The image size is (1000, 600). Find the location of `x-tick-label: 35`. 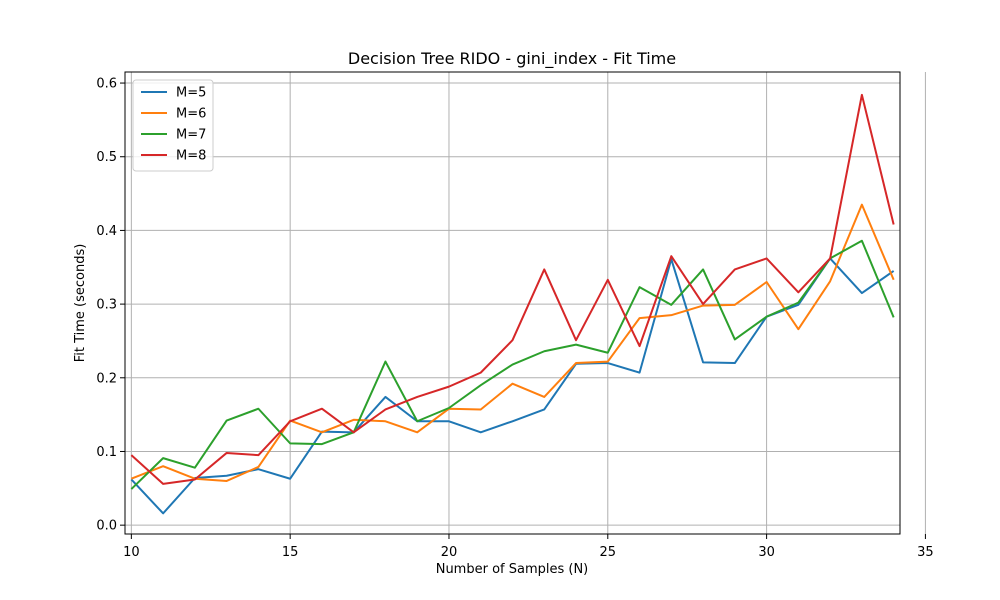

x-tick-label: 35 is located at coordinates (925, 552).